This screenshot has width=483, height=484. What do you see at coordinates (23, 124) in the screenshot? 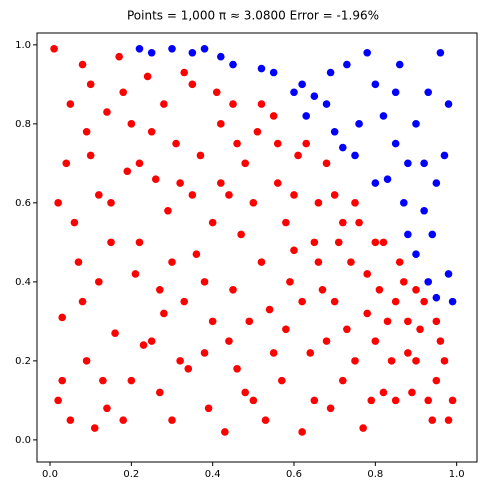
I see `y-tick-label: 0.8` at bounding box center [23, 124].